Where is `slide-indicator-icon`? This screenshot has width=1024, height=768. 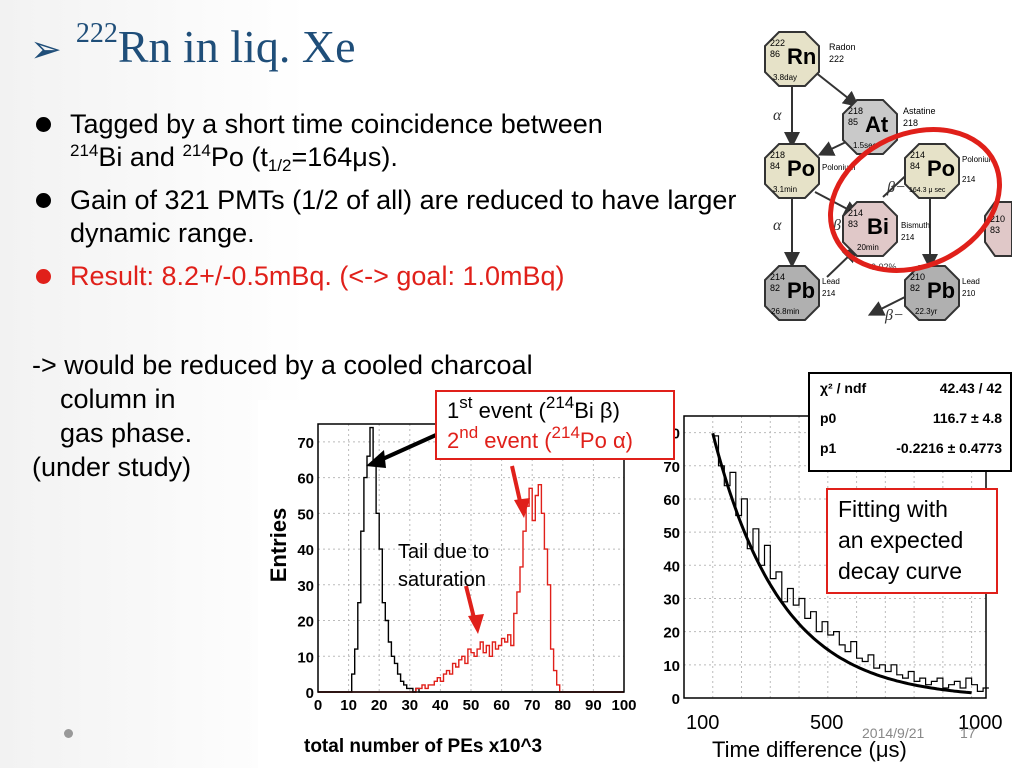 slide-indicator-icon is located at coordinates (68, 733).